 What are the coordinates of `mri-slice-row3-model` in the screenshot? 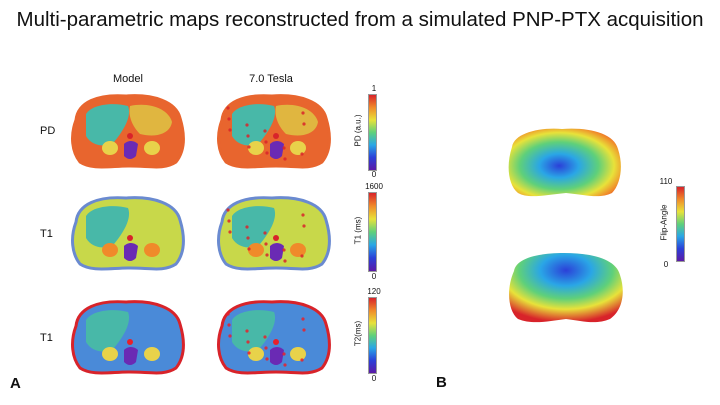 It's located at (128, 337).